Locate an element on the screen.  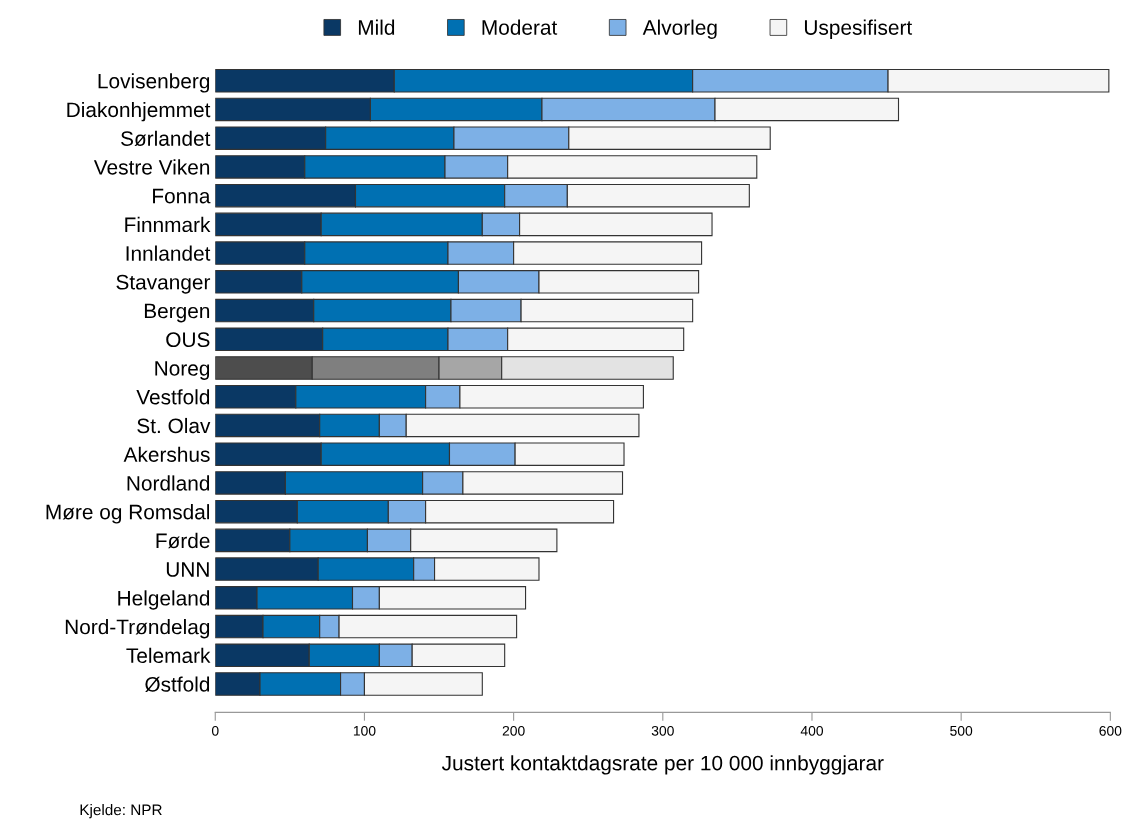
y-tick-label: Stavanger is located at coordinates (163, 284).